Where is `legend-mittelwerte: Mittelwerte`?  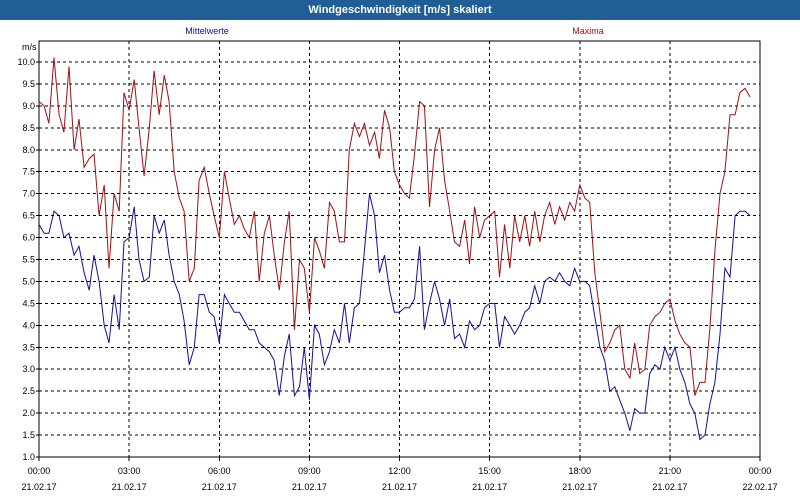 legend-mittelwerte: Mittelwerte is located at coordinates (207, 31).